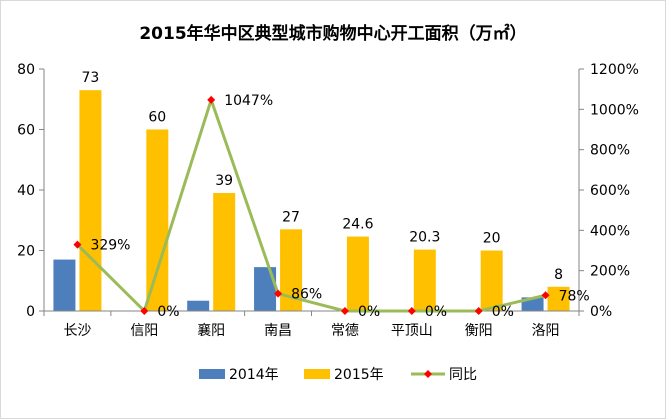 The width and height of the screenshot is (666, 419). Describe the element at coordinates (558, 275) in the screenshot. I see `bar-2015-label: 8` at that location.